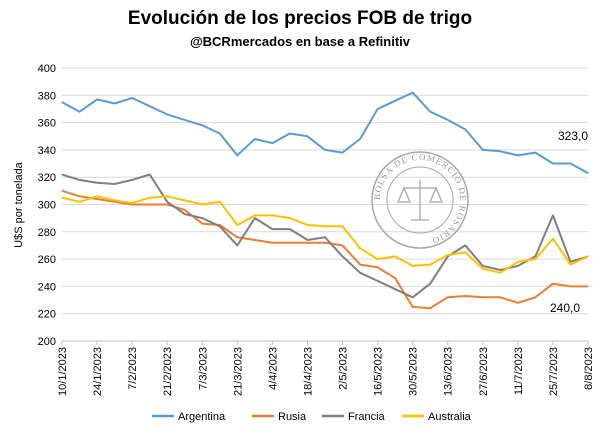 Image resolution: width=600 pixels, height=436 pixels. What do you see at coordinates (47, 151) in the screenshot?
I see `y-tick-label: 340` at bounding box center [47, 151].